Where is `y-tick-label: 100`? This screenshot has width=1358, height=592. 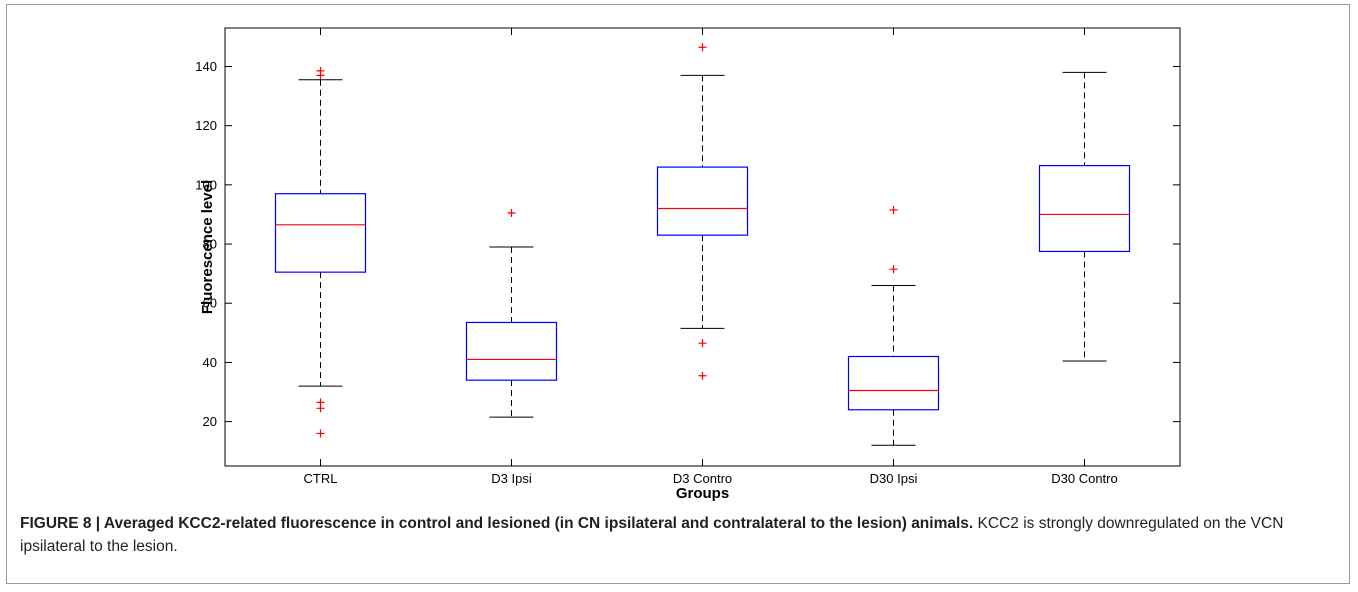
y-tick-label: 100 is located at coordinates (206, 184).